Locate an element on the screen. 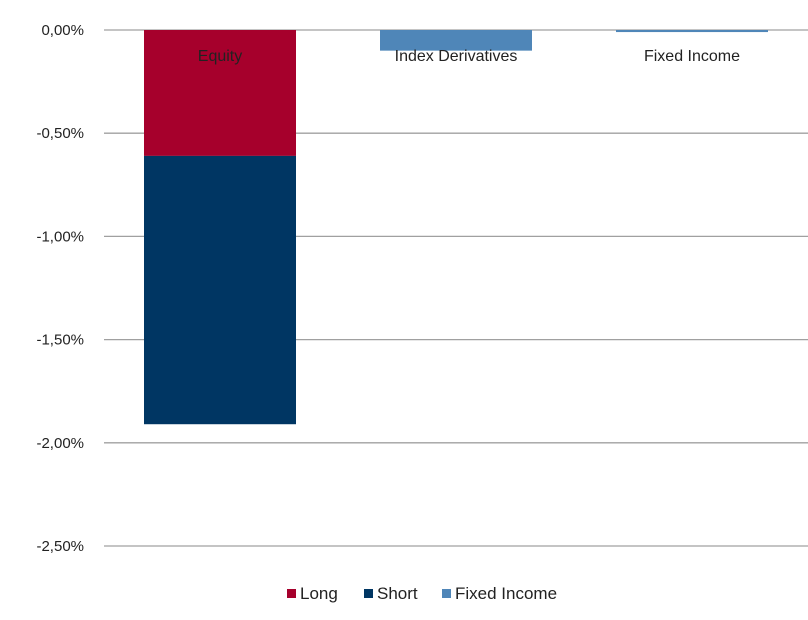 This screenshot has height=620, width=808. category-labels: Equity Index Derivatives Fixed Income is located at coordinates (469, 56).